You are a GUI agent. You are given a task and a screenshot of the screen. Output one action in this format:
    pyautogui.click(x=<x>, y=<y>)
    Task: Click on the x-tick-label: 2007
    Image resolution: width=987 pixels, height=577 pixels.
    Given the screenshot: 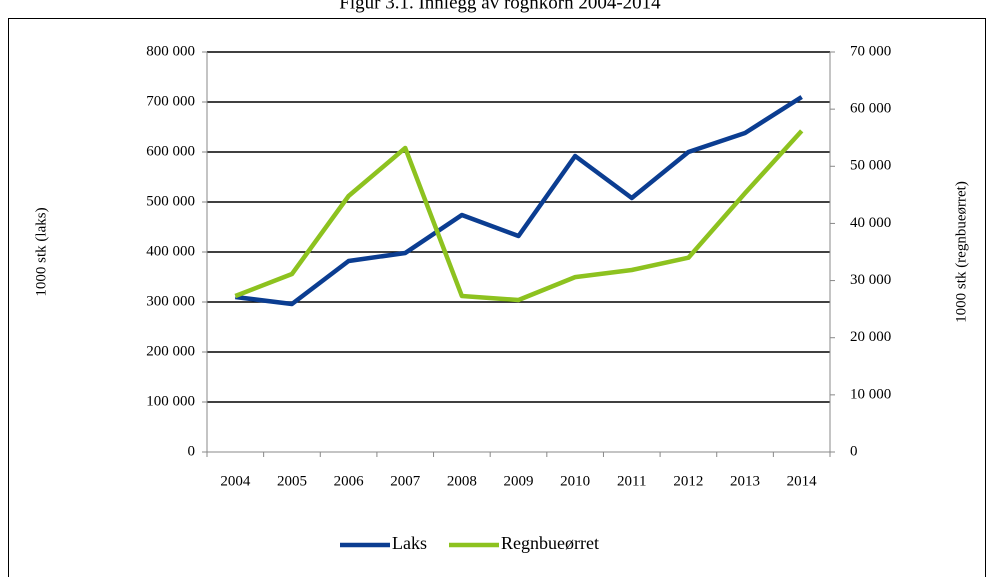 What is the action you would take?
    pyautogui.click(x=405, y=481)
    